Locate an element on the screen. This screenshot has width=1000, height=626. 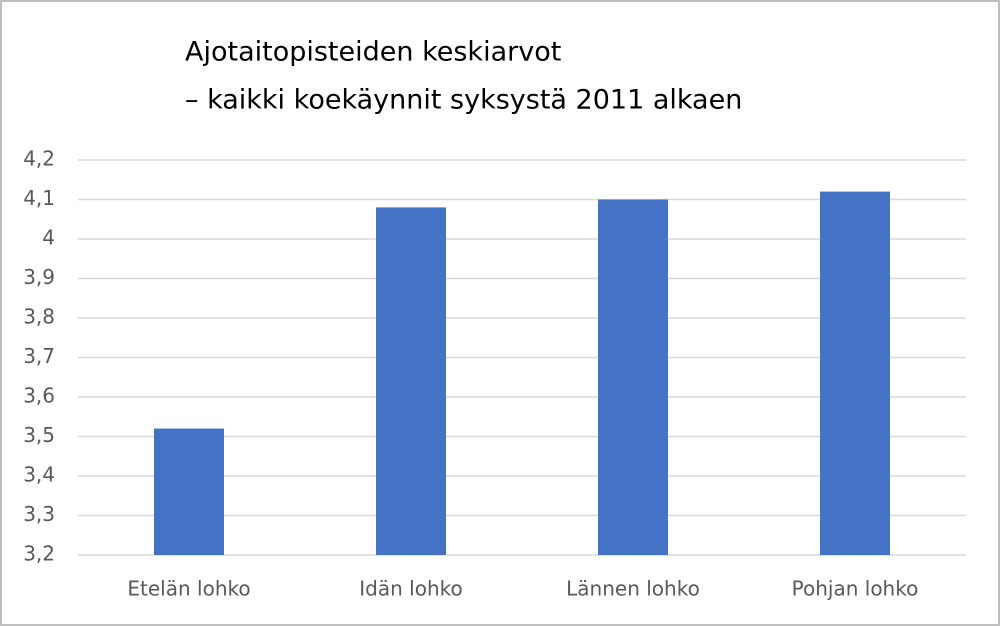
y-tick-label: 3,8 is located at coordinates (39, 317).